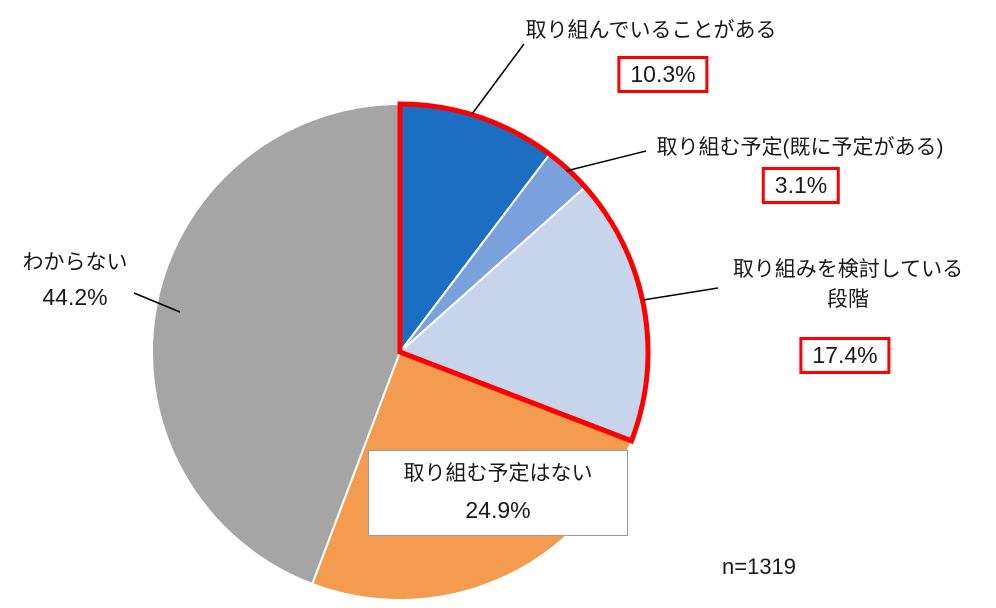 This screenshot has height=608, width=996. What do you see at coordinates (498, 473) in the screenshot?
I see `label-slice-noplan-text: 取り組む予定はない` at bounding box center [498, 473].